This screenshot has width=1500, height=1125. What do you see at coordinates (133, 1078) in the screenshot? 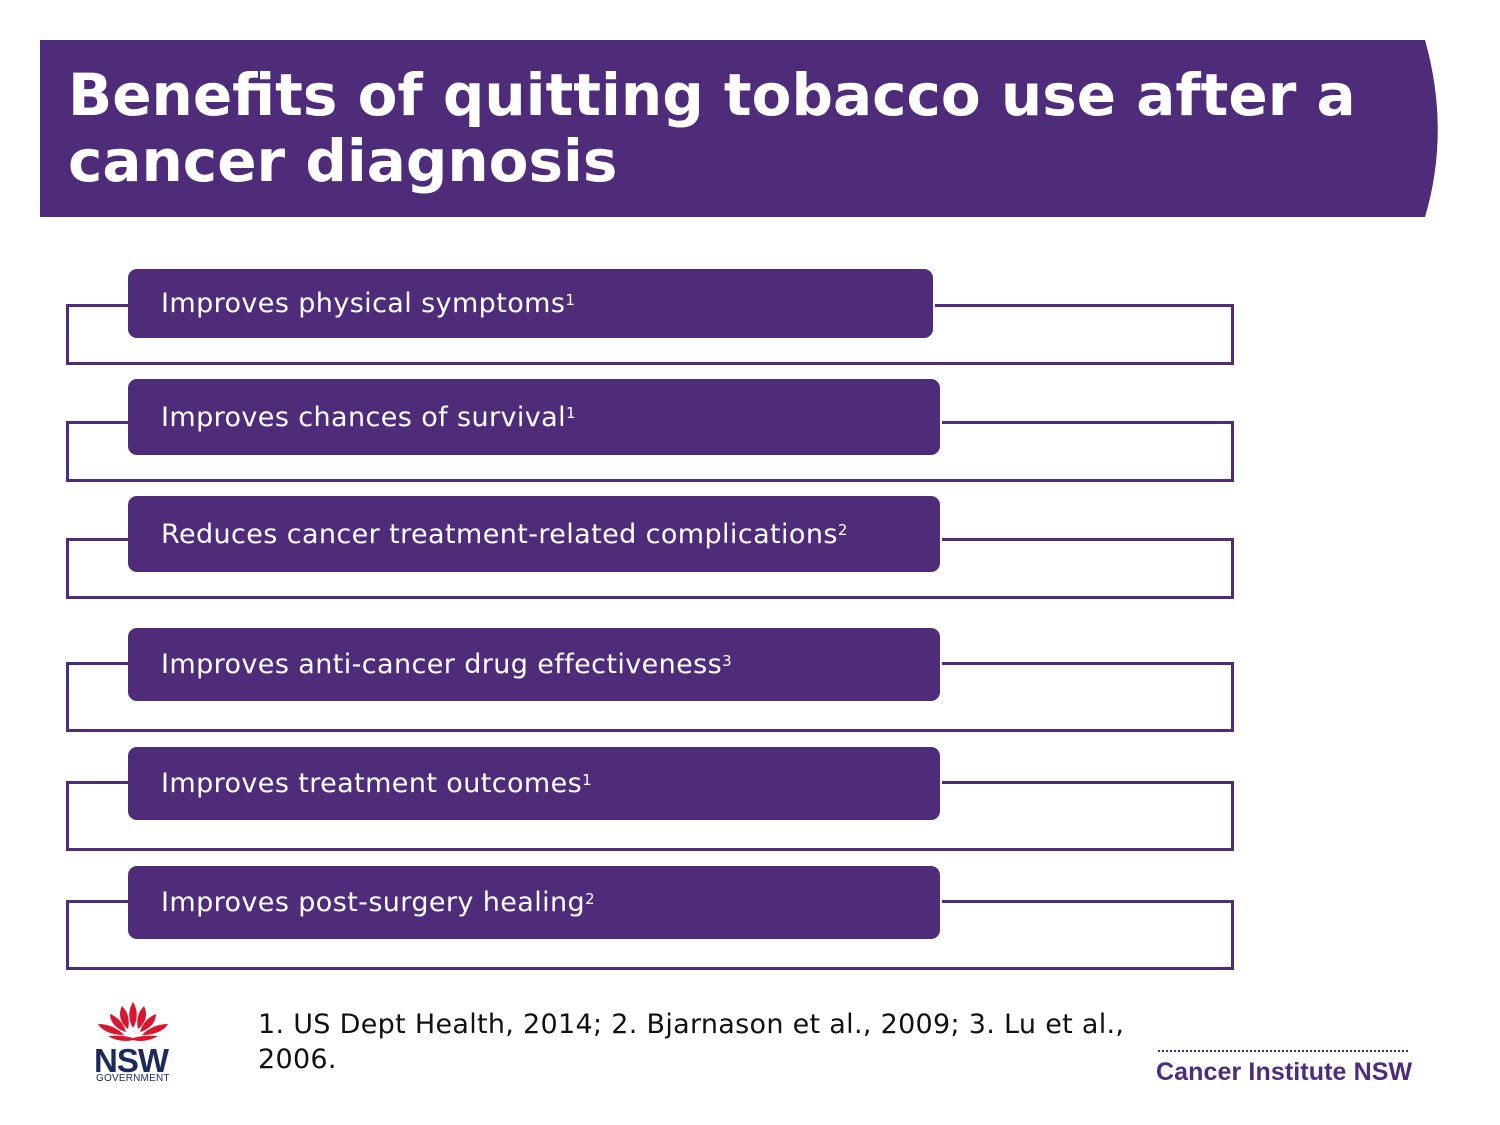
I see `nsw-logo-government: GOVERNMENT` at bounding box center [133, 1078].